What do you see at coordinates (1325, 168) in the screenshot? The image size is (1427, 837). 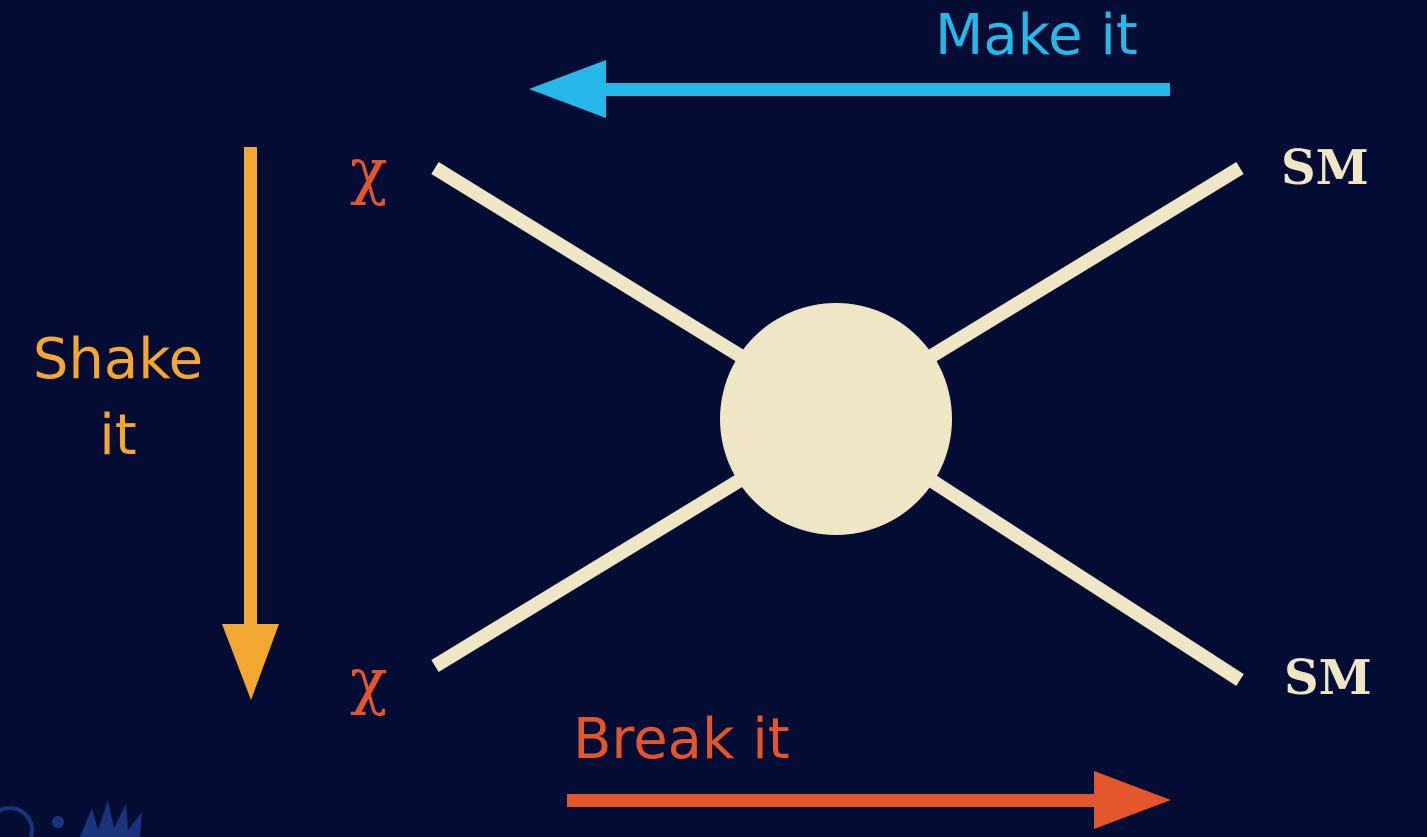 I see `sm-particle-top: SM` at bounding box center [1325, 168].